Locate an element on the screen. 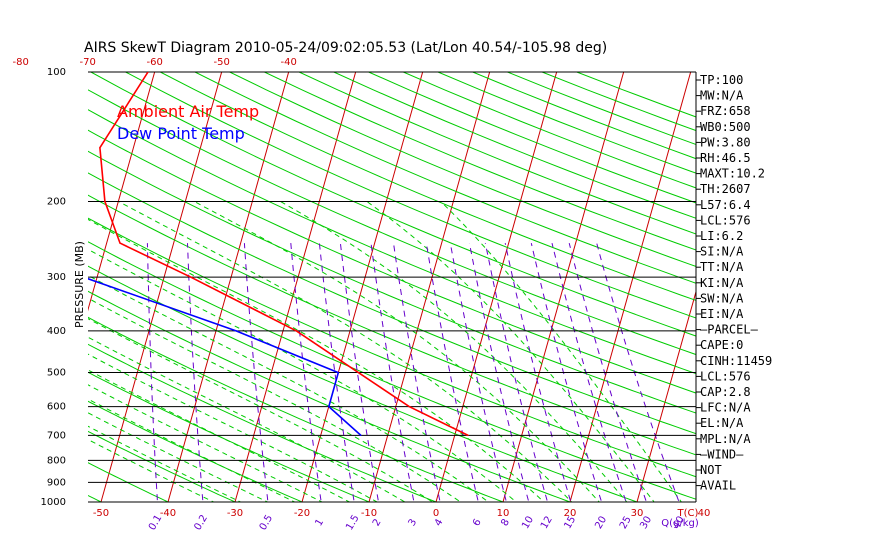  legend: Ambient Air Temp Dew Point Temp is located at coordinates (188, 122).